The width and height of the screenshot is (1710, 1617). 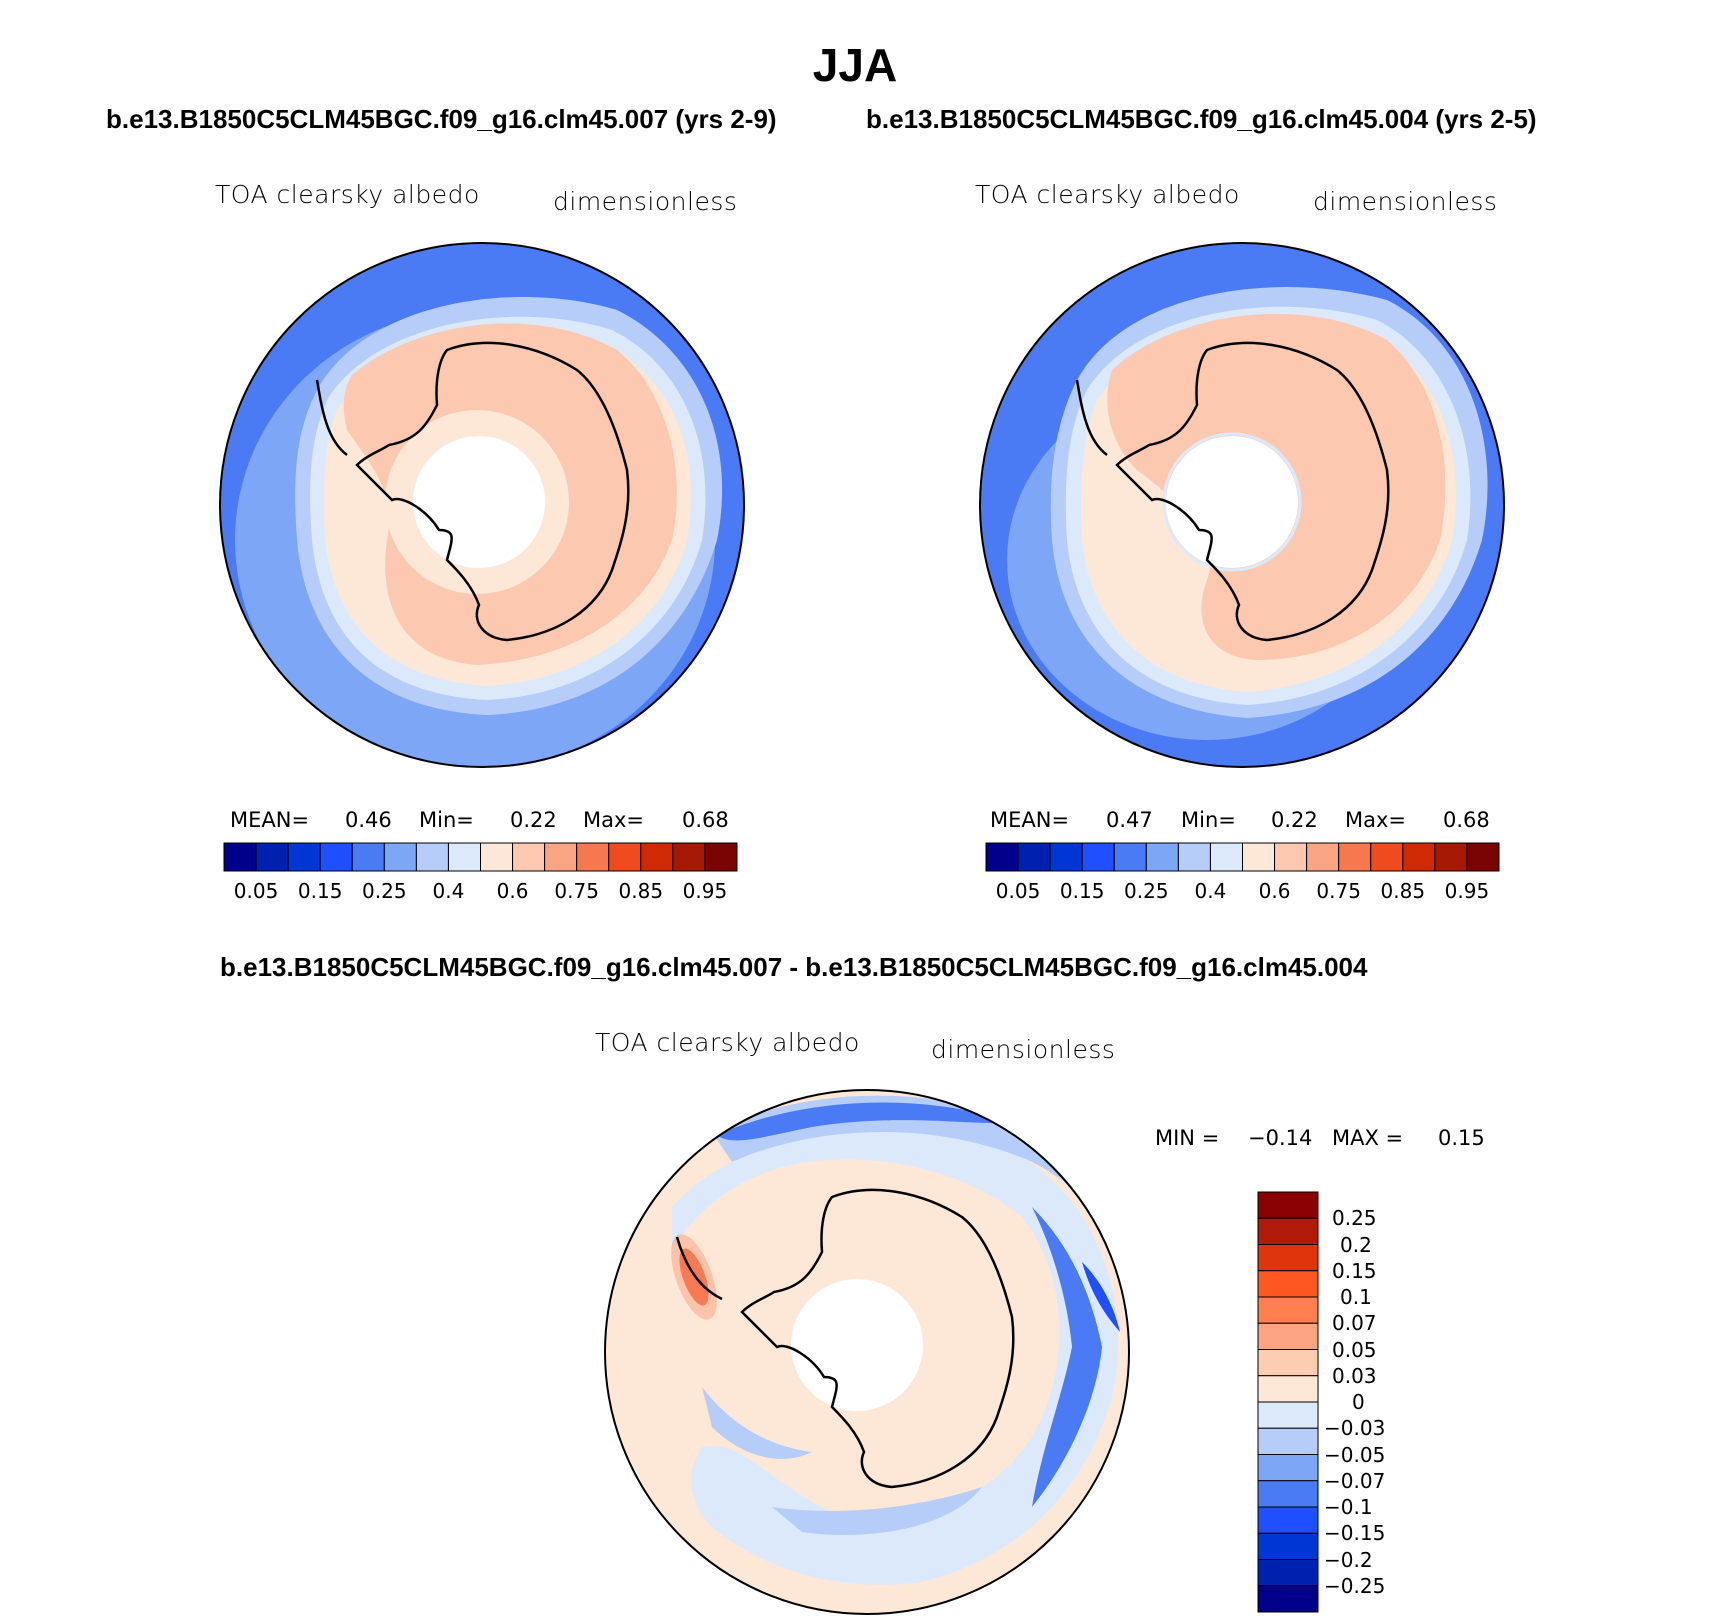 I want to click on colorbar-tick-label: −0.1, so click(x=1348, y=1507).